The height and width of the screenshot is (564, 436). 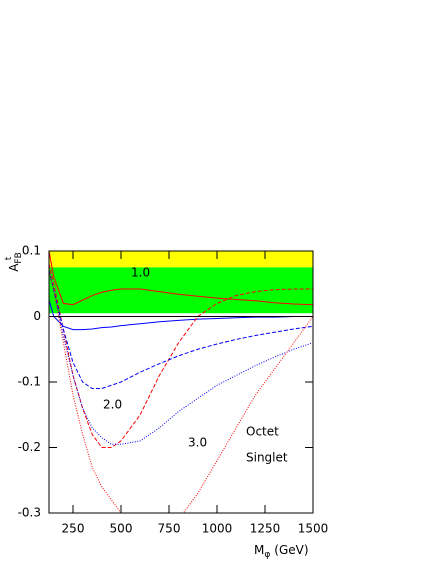 What do you see at coordinates (29, 513) in the screenshot?
I see `y-tick-label: -0.3` at bounding box center [29, 513].